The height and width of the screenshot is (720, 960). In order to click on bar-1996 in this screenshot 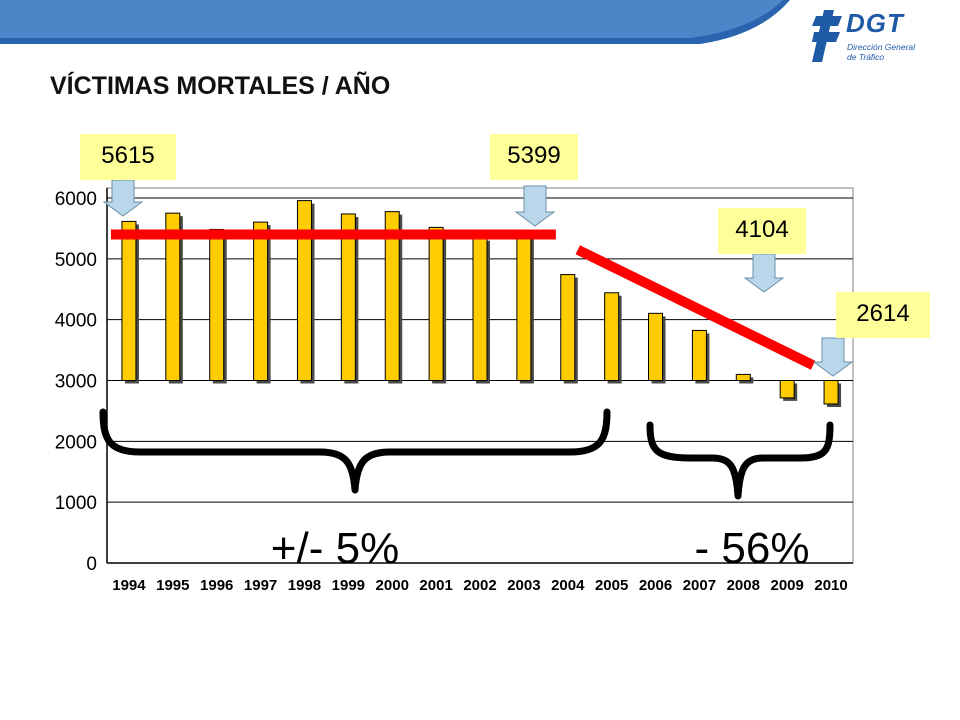, I will do `click(217, 304)`.